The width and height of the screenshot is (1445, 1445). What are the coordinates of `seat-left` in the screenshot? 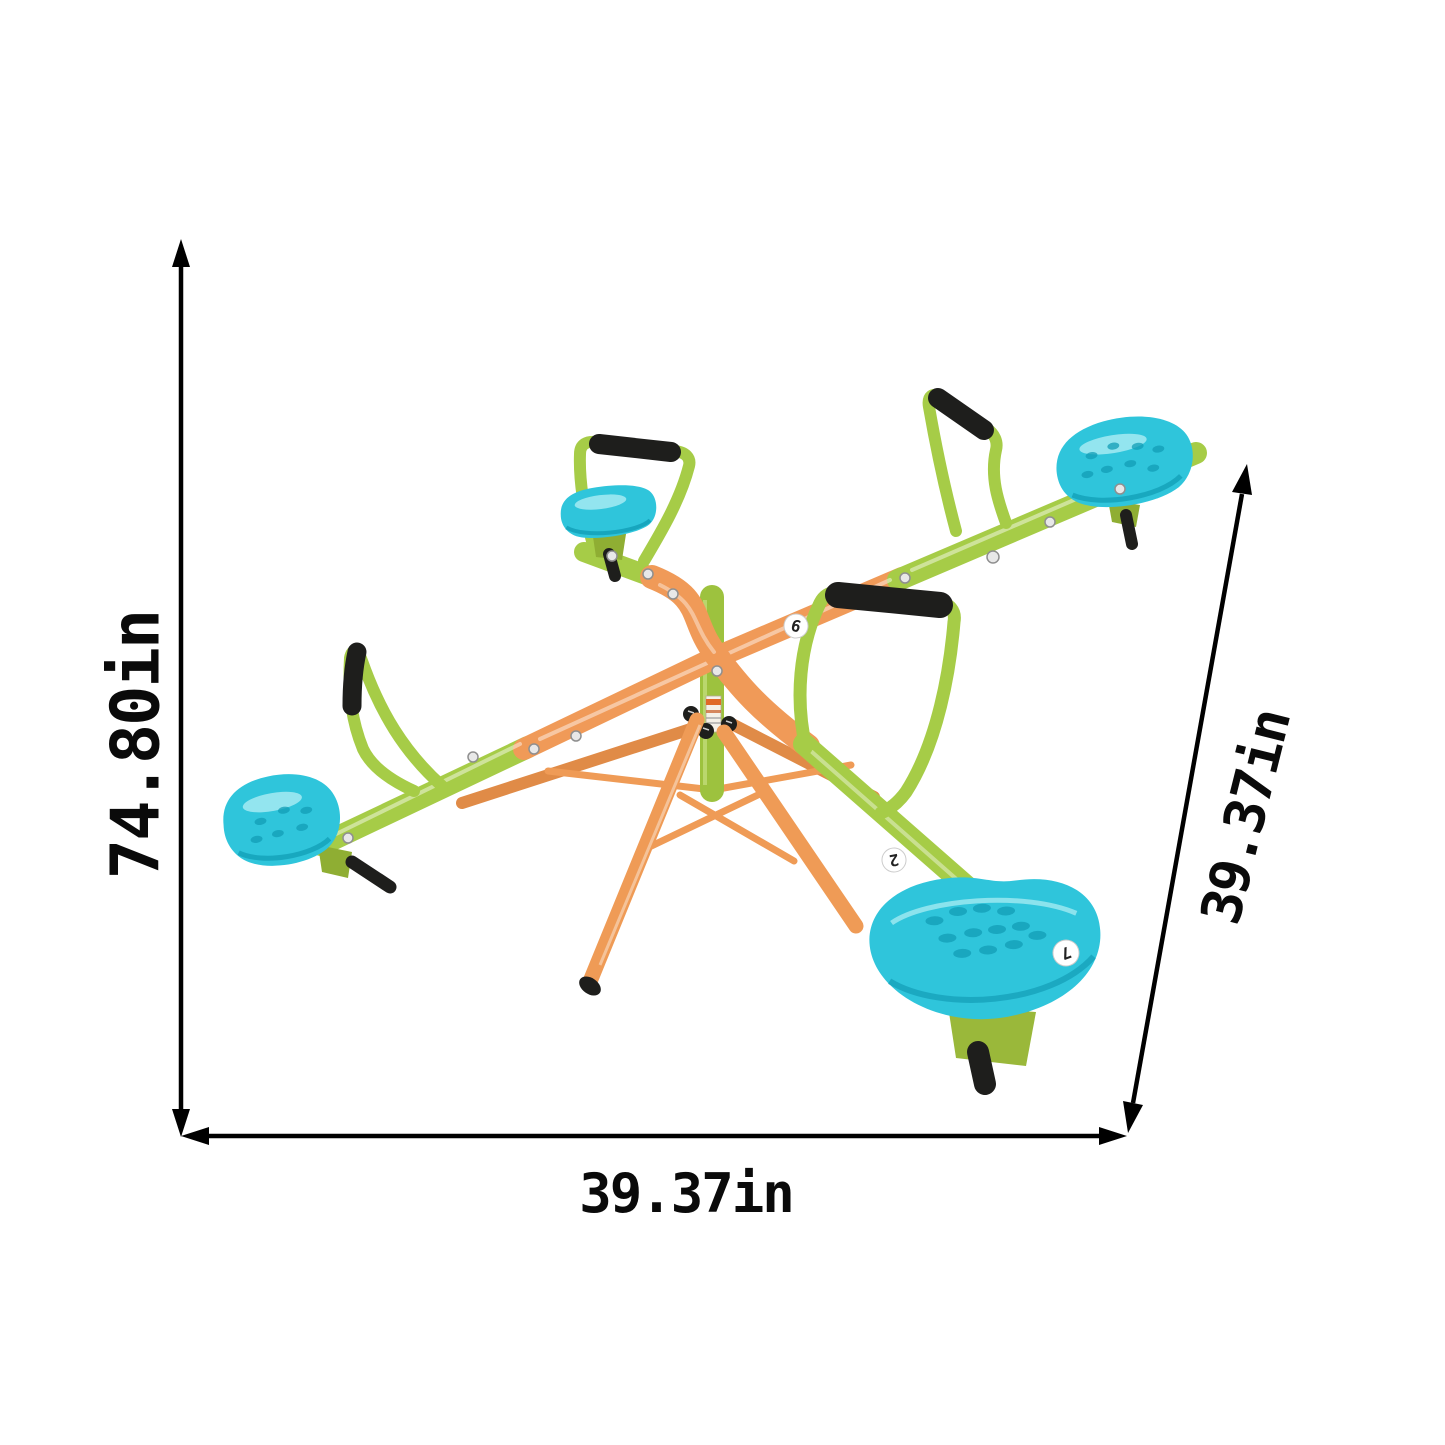 It's located at (281, 820).